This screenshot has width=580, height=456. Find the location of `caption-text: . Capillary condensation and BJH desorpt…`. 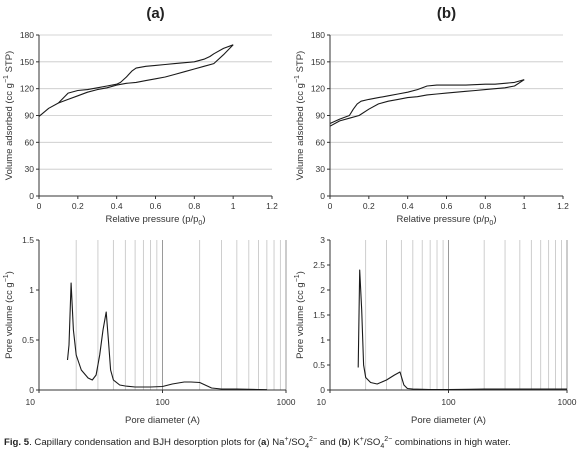

caption-text: . Capillary condensation and BJH desorpt… is located at coordinates (145, 442).